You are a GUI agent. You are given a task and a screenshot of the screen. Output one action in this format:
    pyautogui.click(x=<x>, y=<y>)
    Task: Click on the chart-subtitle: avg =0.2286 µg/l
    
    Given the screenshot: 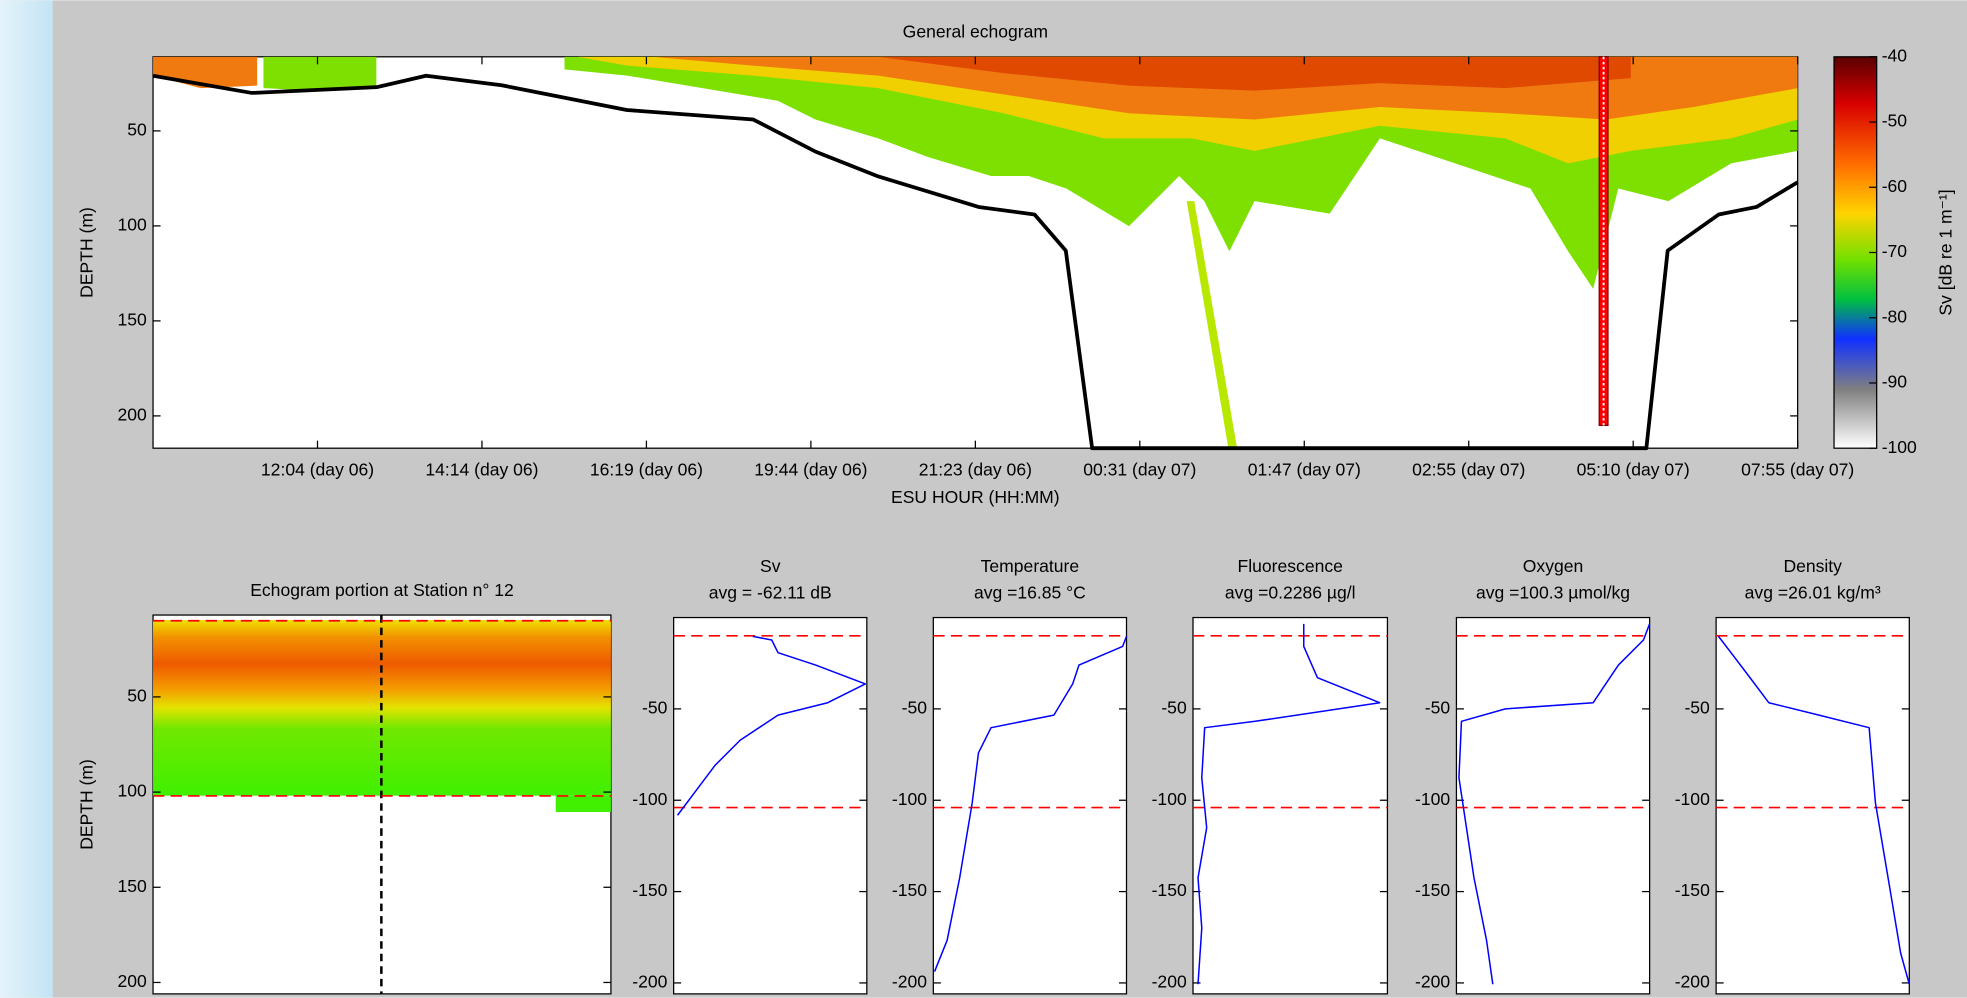 What is the action you would take?
    pyautogui.click(x=1290, y=592)
    